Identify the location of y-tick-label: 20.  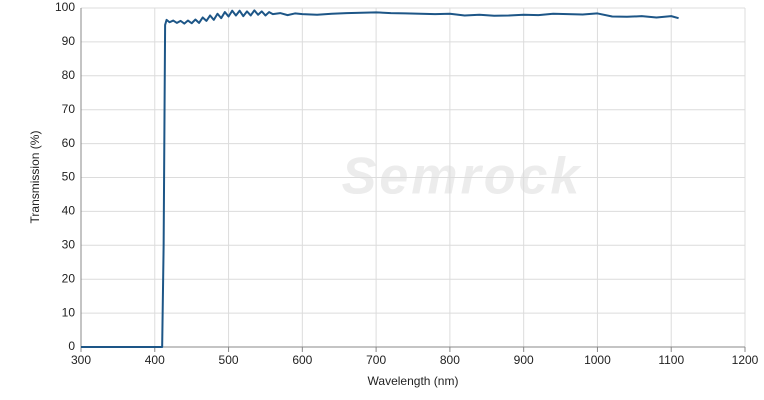
(69, 278).